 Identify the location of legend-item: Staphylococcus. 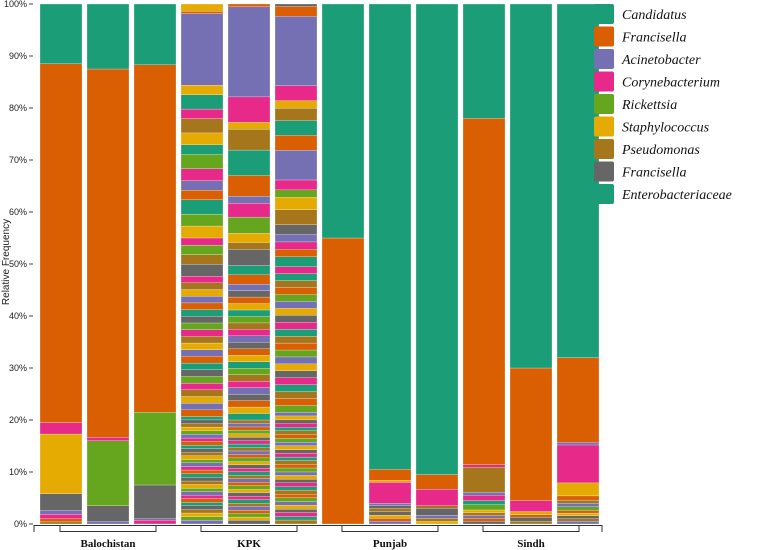
(652, 126).